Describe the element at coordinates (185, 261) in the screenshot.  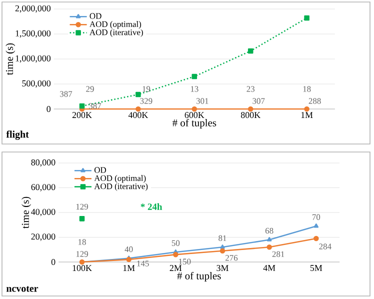
I see `annotation: 150` at that location.